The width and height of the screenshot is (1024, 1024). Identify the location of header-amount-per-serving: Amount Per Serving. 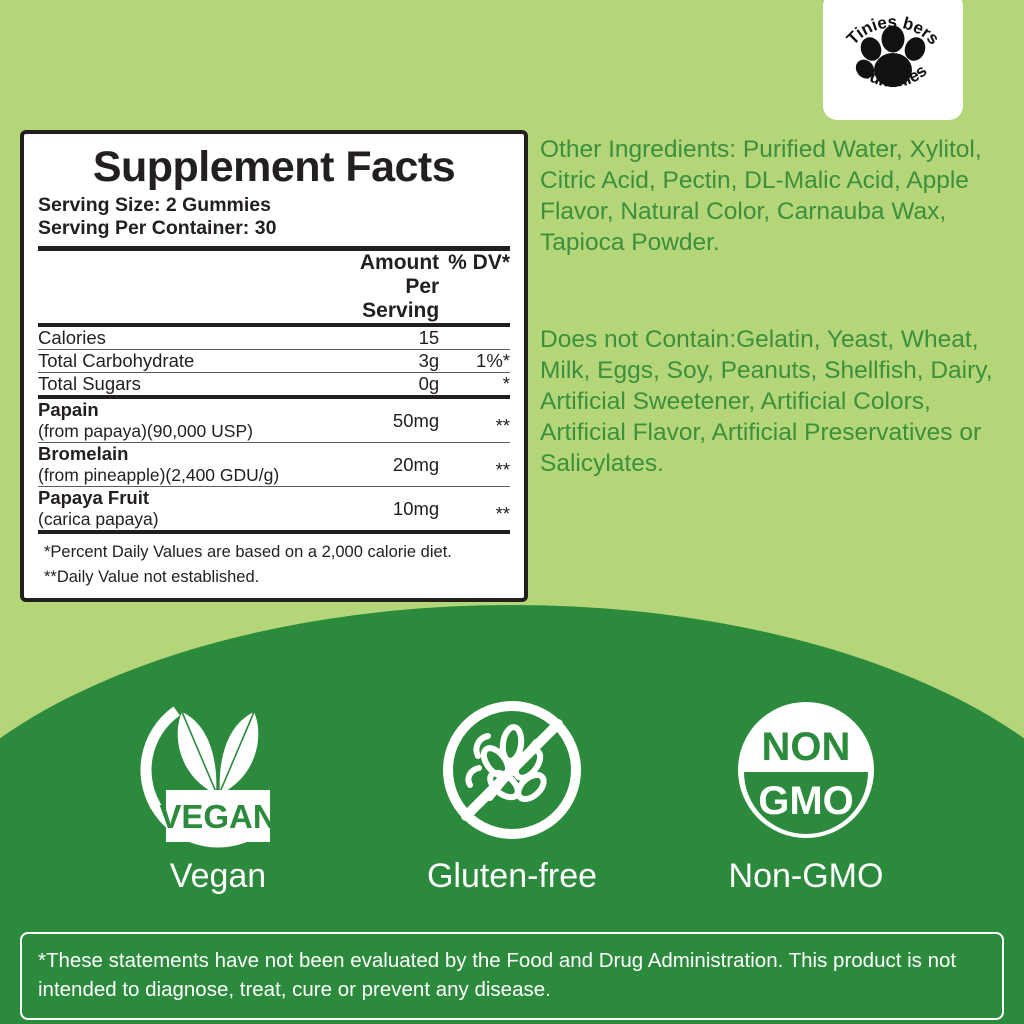
(399, 287).